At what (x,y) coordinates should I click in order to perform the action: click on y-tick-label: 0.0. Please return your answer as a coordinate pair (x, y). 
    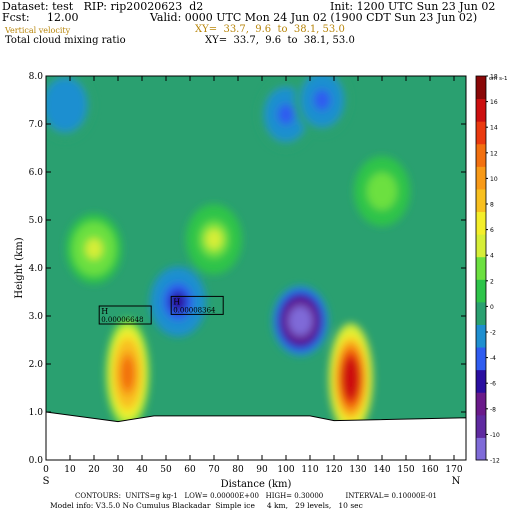
    Looking at the image, I should click on (36, 461).